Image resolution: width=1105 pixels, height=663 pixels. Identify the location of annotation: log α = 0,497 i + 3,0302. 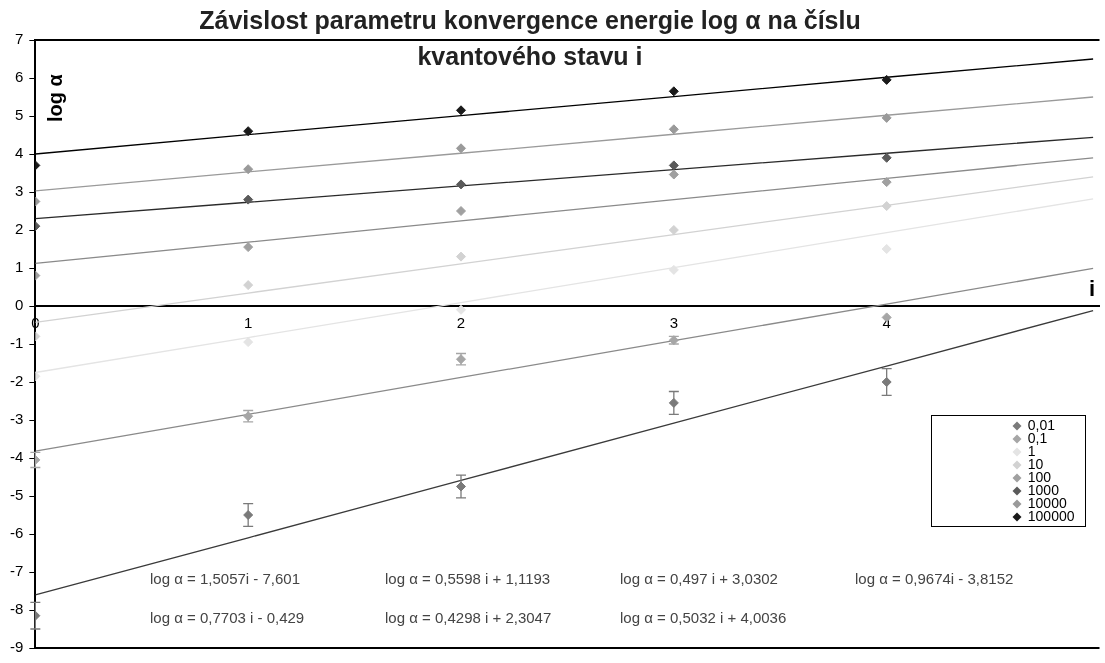
(699, 578).